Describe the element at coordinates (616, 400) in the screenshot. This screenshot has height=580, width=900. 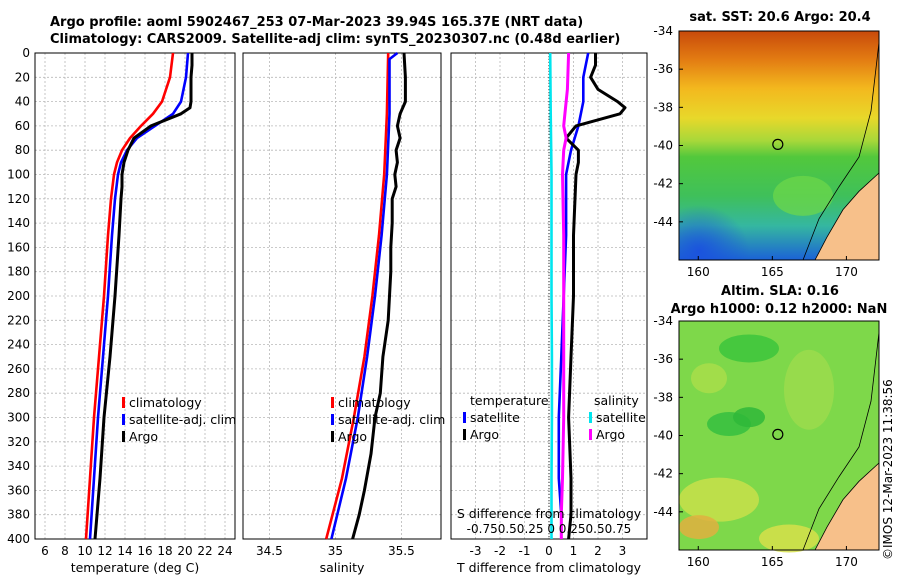
I see `legend-title-salinity: salinity` at that location.